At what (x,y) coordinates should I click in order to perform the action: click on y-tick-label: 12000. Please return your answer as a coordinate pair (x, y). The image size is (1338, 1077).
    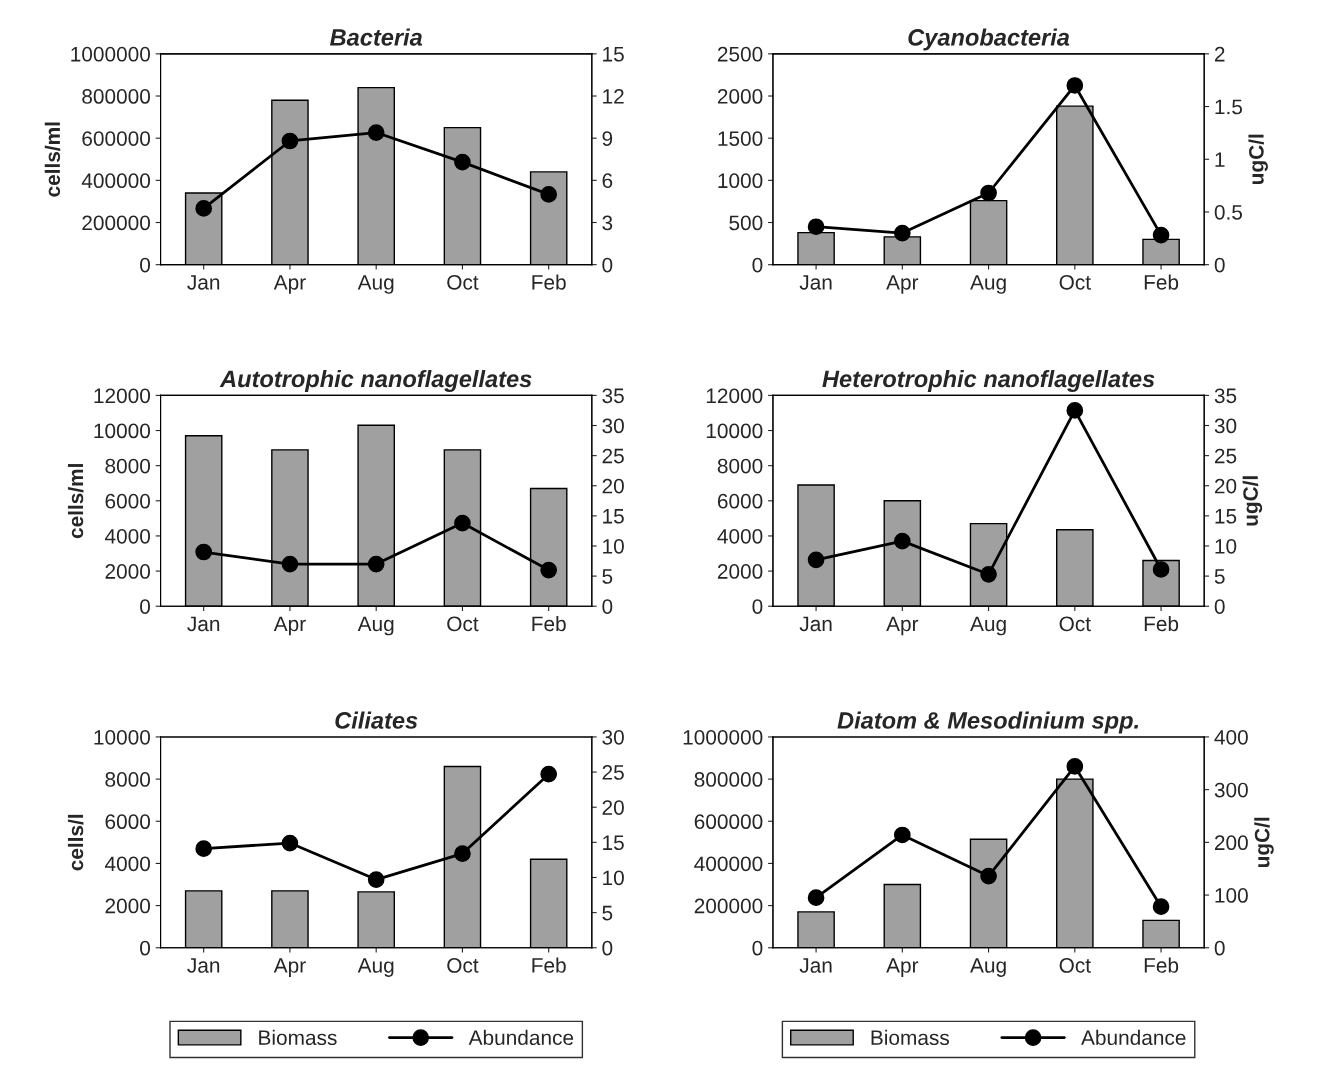
    Looking at the image, I should click on (122, 396).